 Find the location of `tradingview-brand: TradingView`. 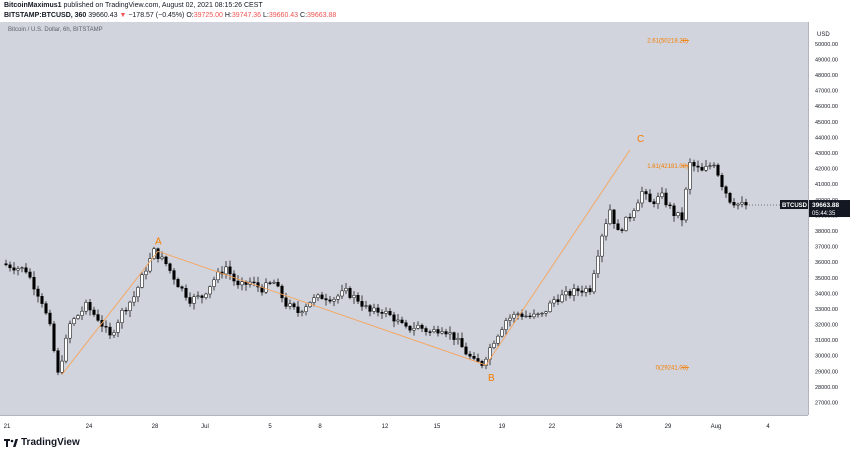

tradingview-brand: TradingView is located at coordinates (50, 442).